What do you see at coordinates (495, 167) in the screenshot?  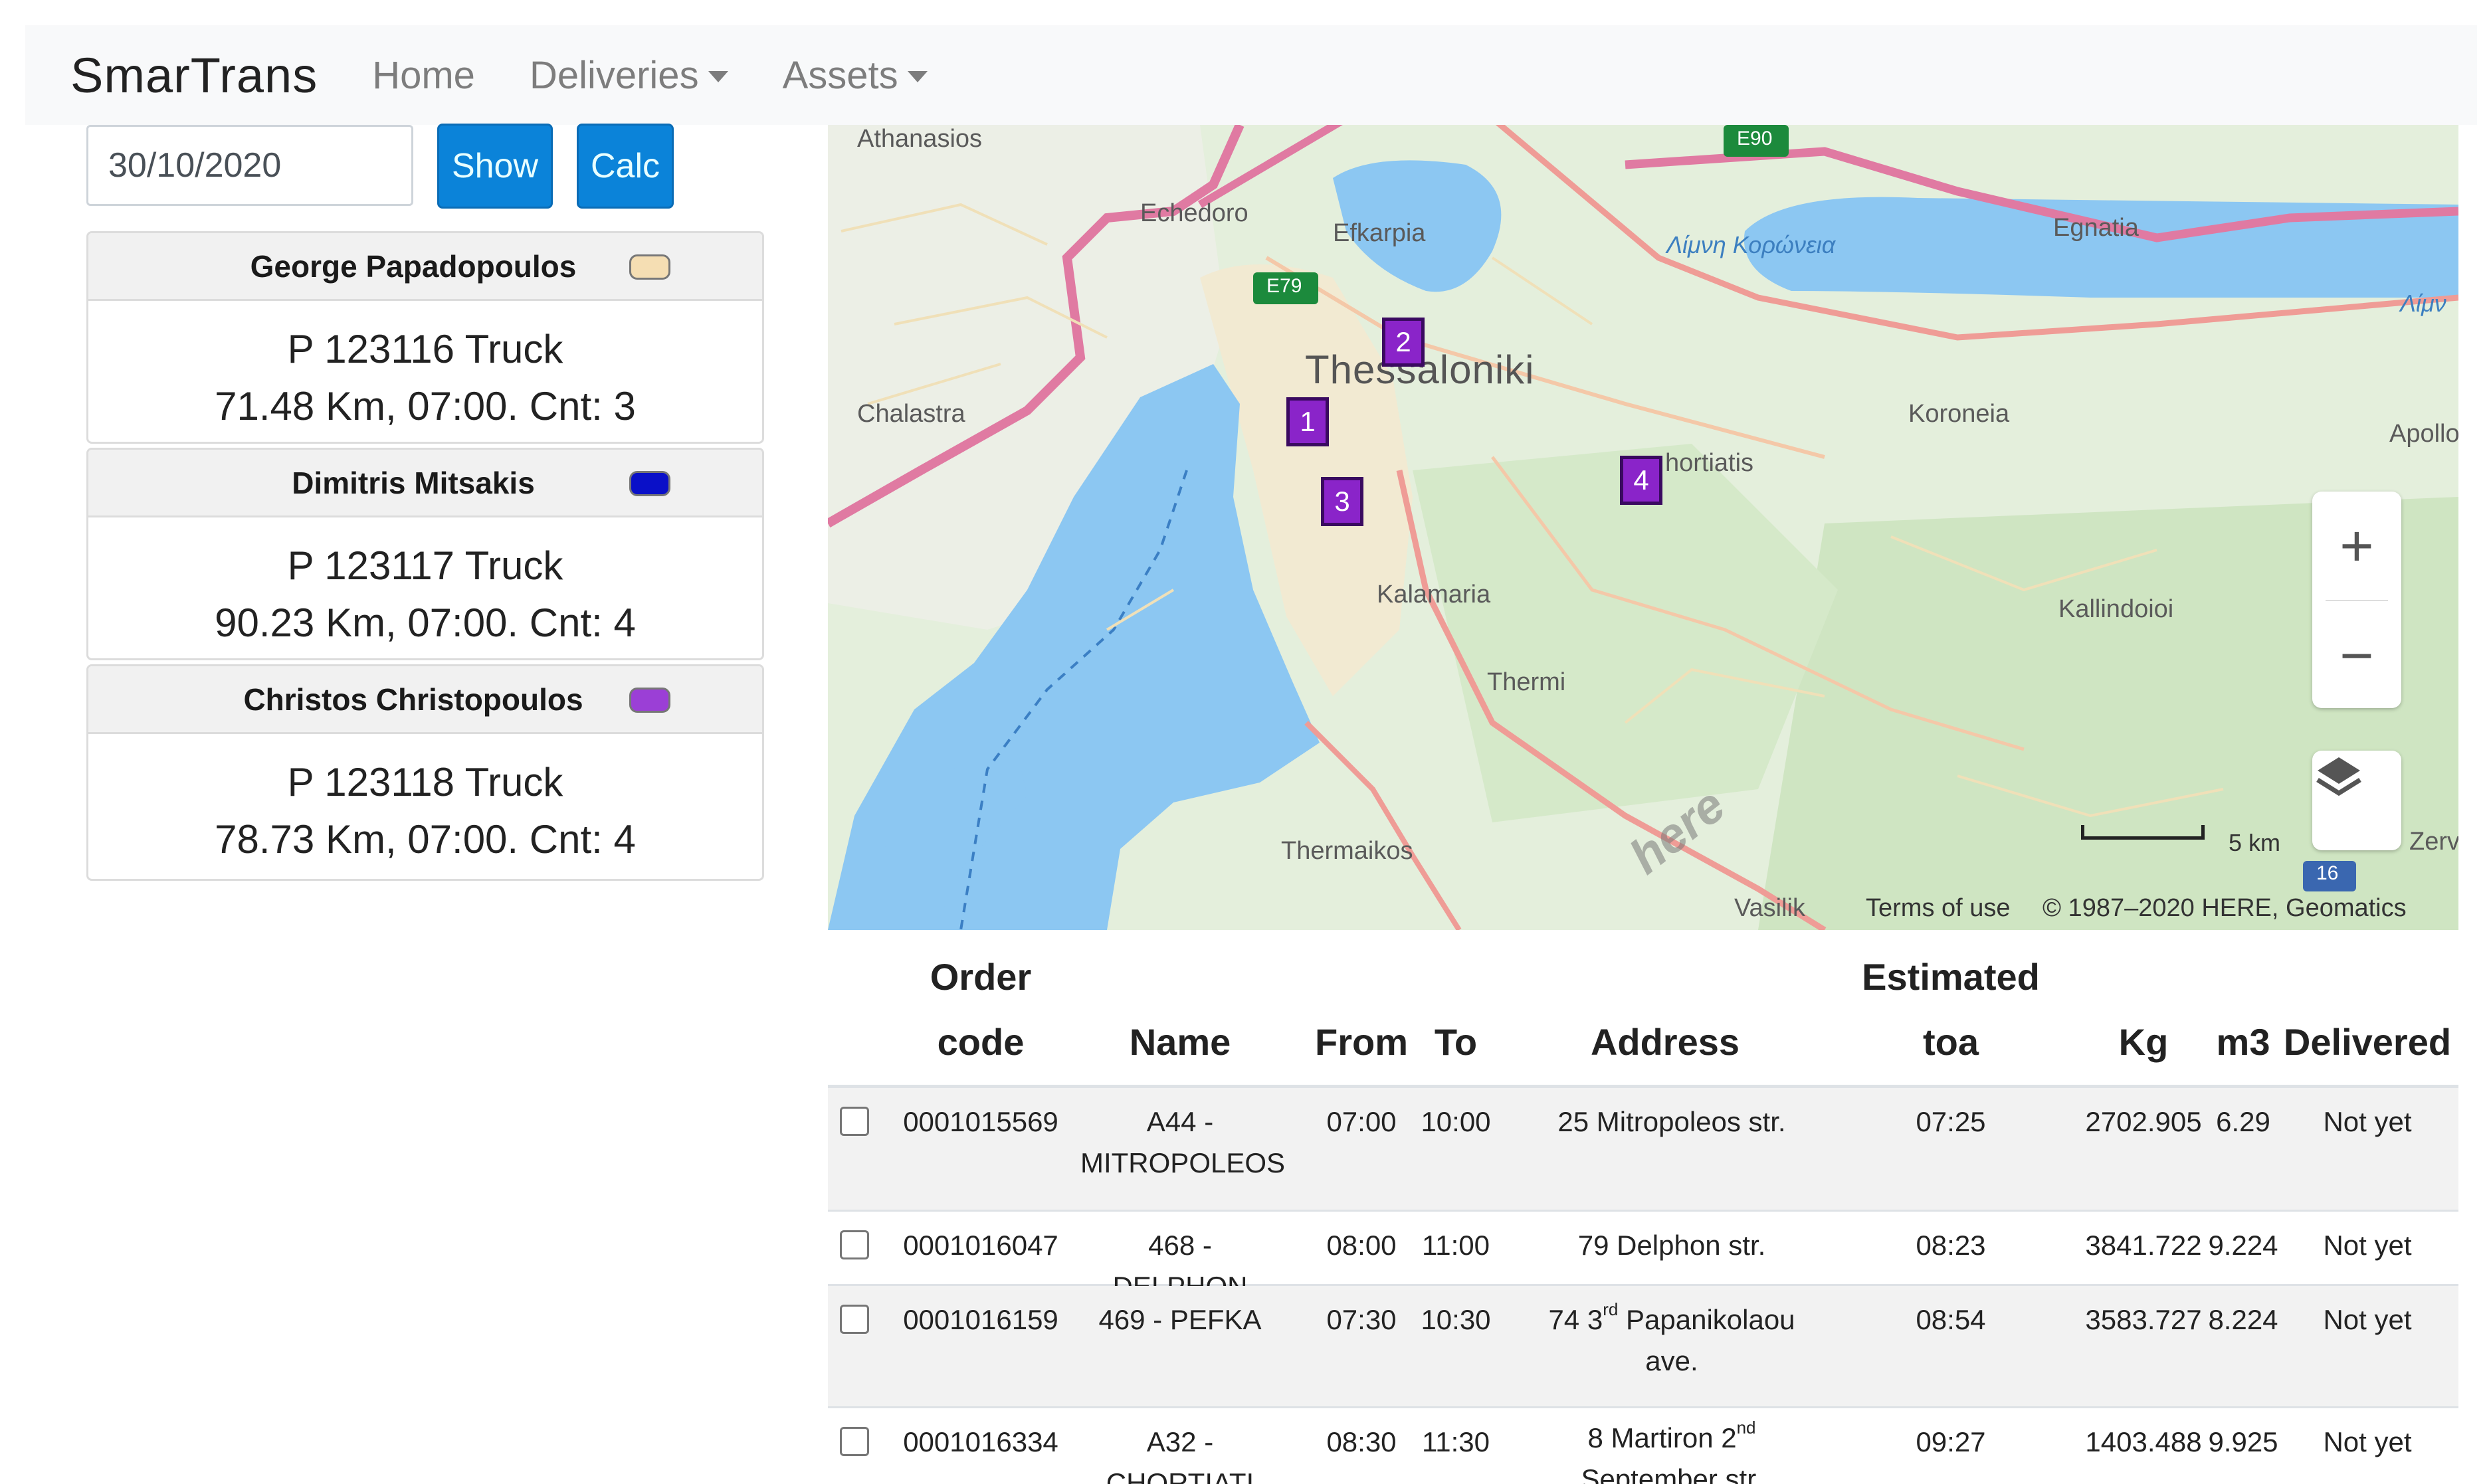 I see `show-button: Show` at bounding box center [495, 167].